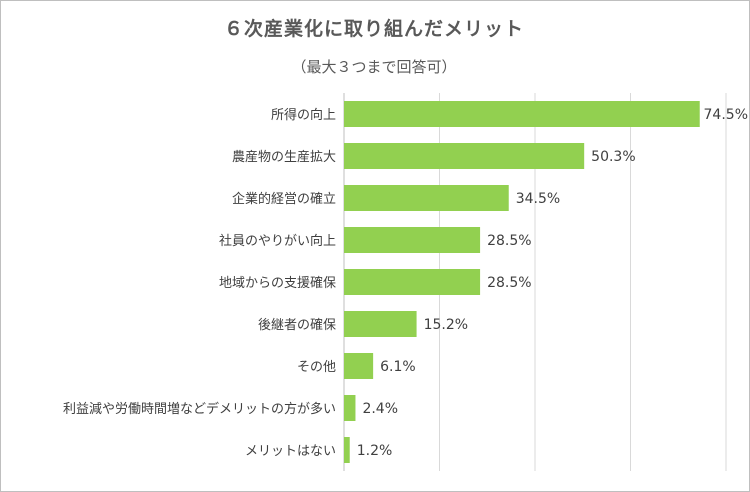 The width and height of the screenshot is (750, 492). What do you see at coordinates (199, 409) in the screenshot?
I see `category-label: 利益減や労働時間増などデメリットの方が多い` at bounding box center [199, 409].